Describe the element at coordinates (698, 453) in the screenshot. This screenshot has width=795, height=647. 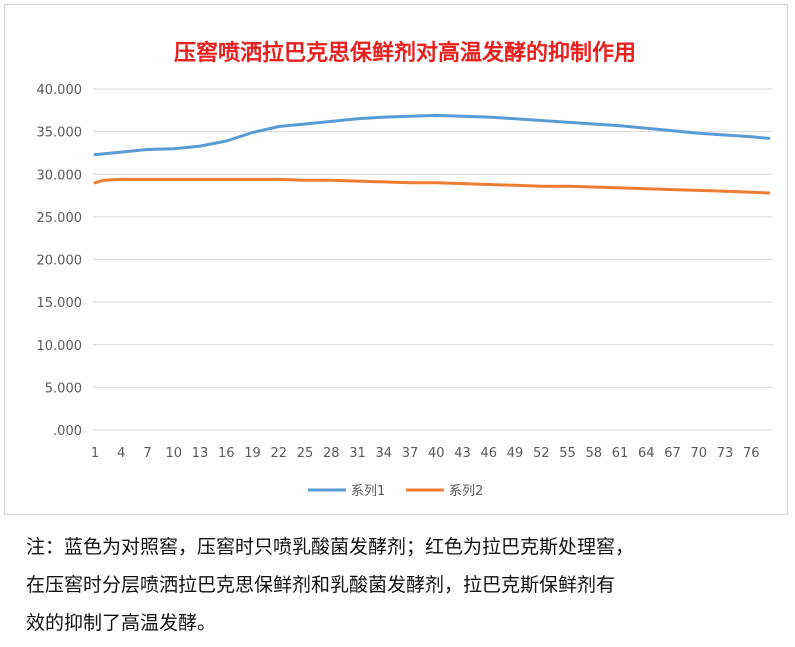
I see `x-tick-label: 70` at that location.